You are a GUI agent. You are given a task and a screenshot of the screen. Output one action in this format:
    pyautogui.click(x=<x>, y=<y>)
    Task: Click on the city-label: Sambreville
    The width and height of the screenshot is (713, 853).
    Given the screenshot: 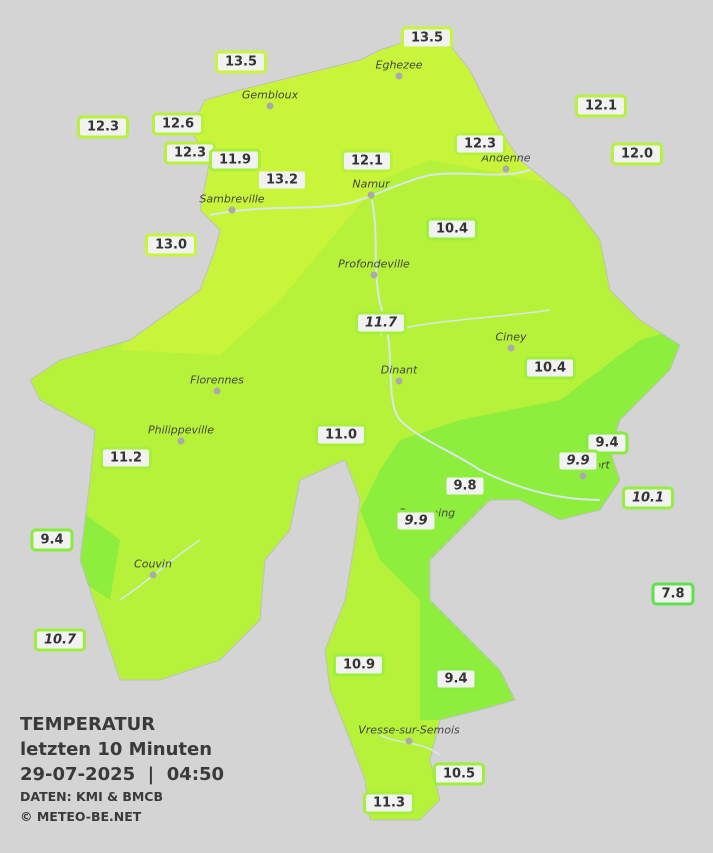 What is the action you would take?
    pyautogui.click(x=232, y=199)
    